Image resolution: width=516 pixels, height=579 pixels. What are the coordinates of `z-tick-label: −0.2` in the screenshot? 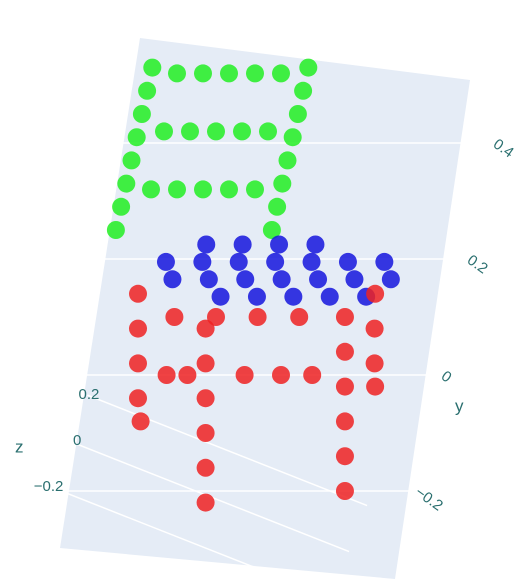 It's located at (49, 486).